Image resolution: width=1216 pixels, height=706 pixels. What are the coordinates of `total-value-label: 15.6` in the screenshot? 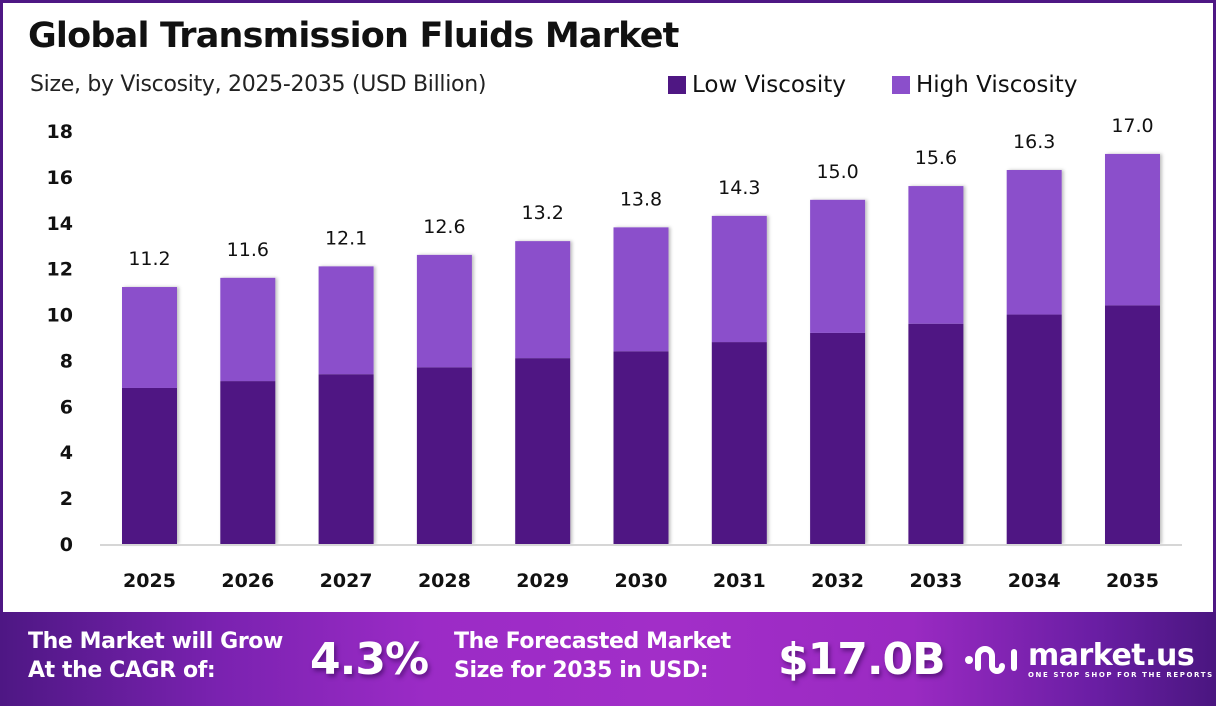 It's located at (936, 158).